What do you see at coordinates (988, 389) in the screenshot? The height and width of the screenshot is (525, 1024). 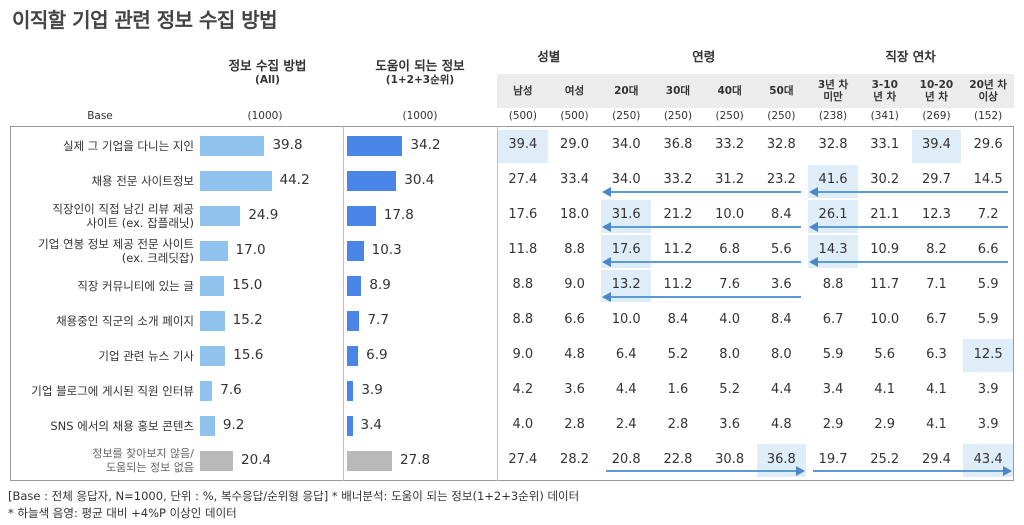 I see `segment-value: 3.9` at bounding box center [988, 389].